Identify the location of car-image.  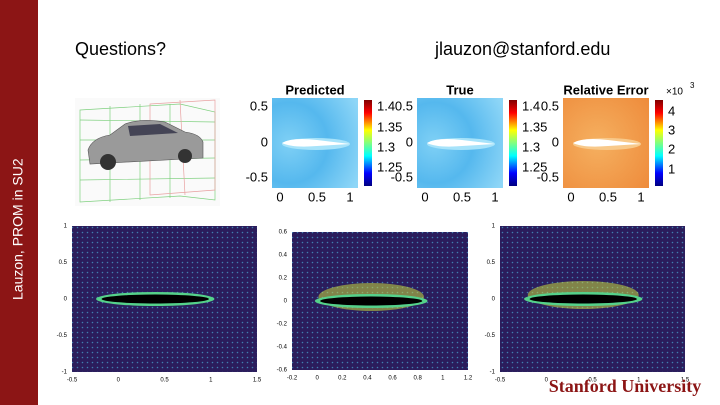
(147, 152).